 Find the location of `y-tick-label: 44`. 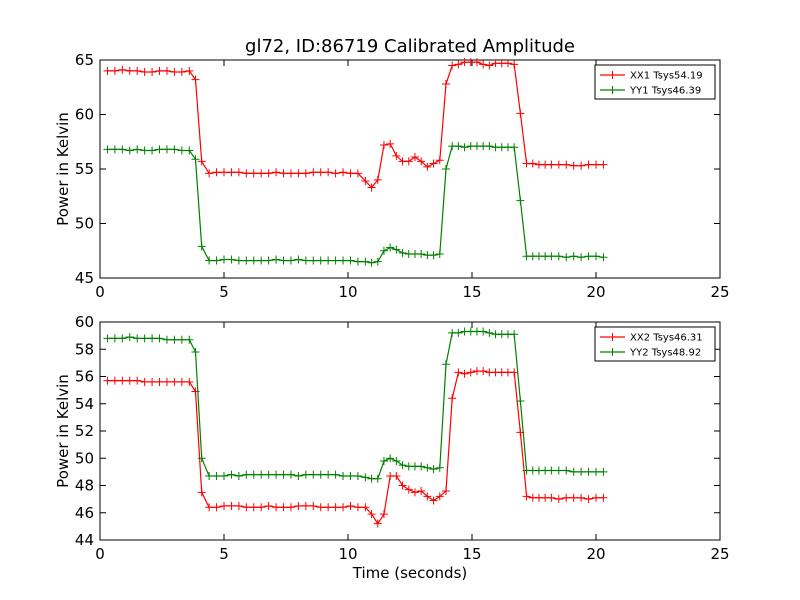

y-tick-label: 44 is located at coordinates (84, 540).